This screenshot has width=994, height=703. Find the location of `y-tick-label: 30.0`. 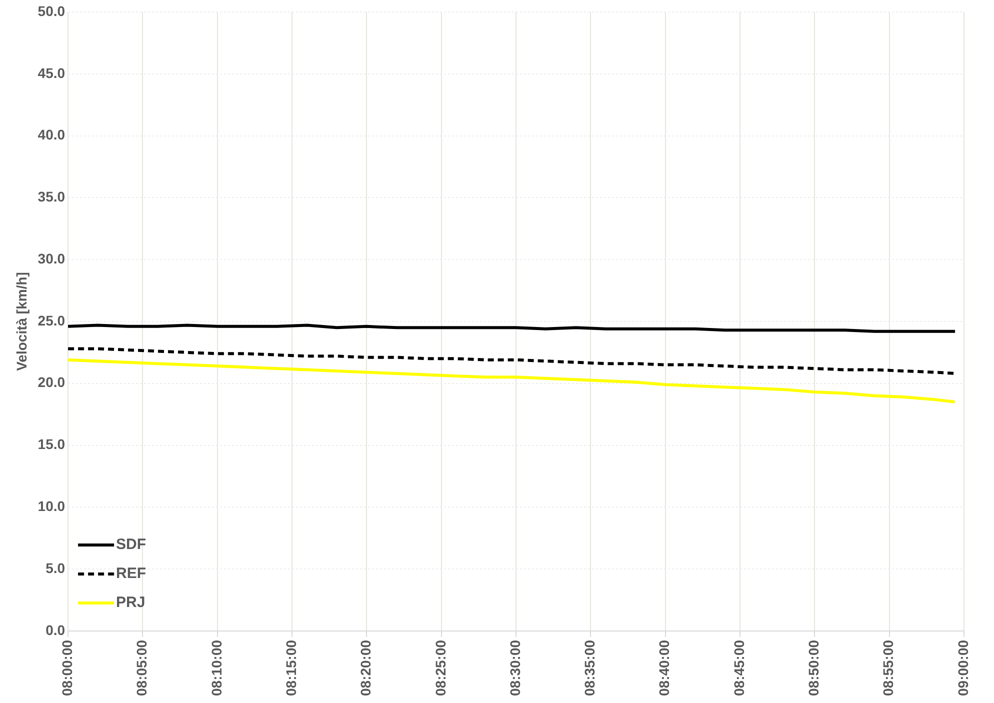

y-tick-label: 30.0 is located at coordinates (52, 258).